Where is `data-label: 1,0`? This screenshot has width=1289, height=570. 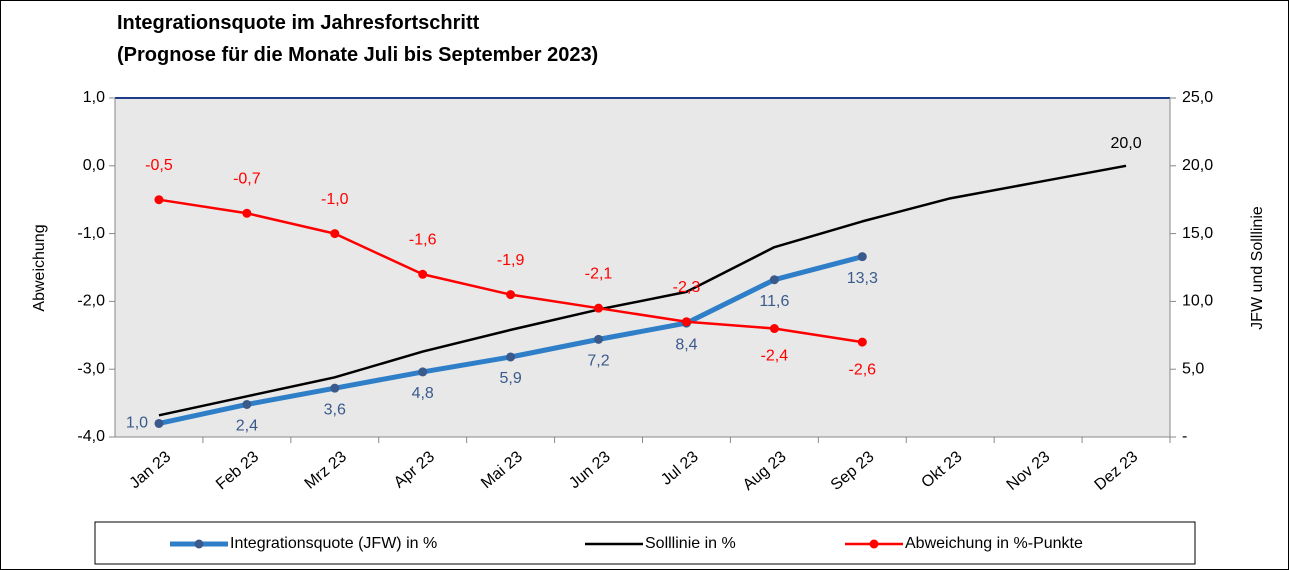
data-label: 1,0 is located at coordinates (137, 423).